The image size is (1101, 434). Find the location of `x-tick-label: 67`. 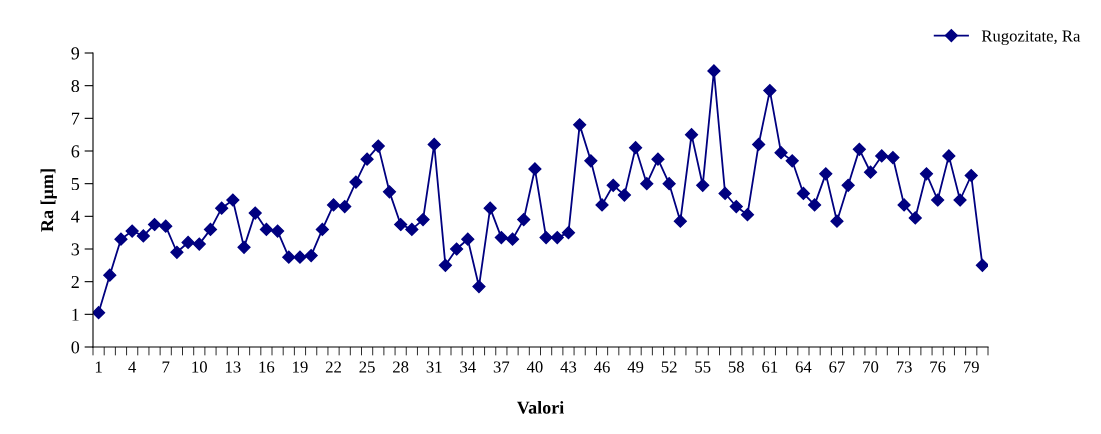

x-tick-label: 67 is located at coordinates (837, 367).